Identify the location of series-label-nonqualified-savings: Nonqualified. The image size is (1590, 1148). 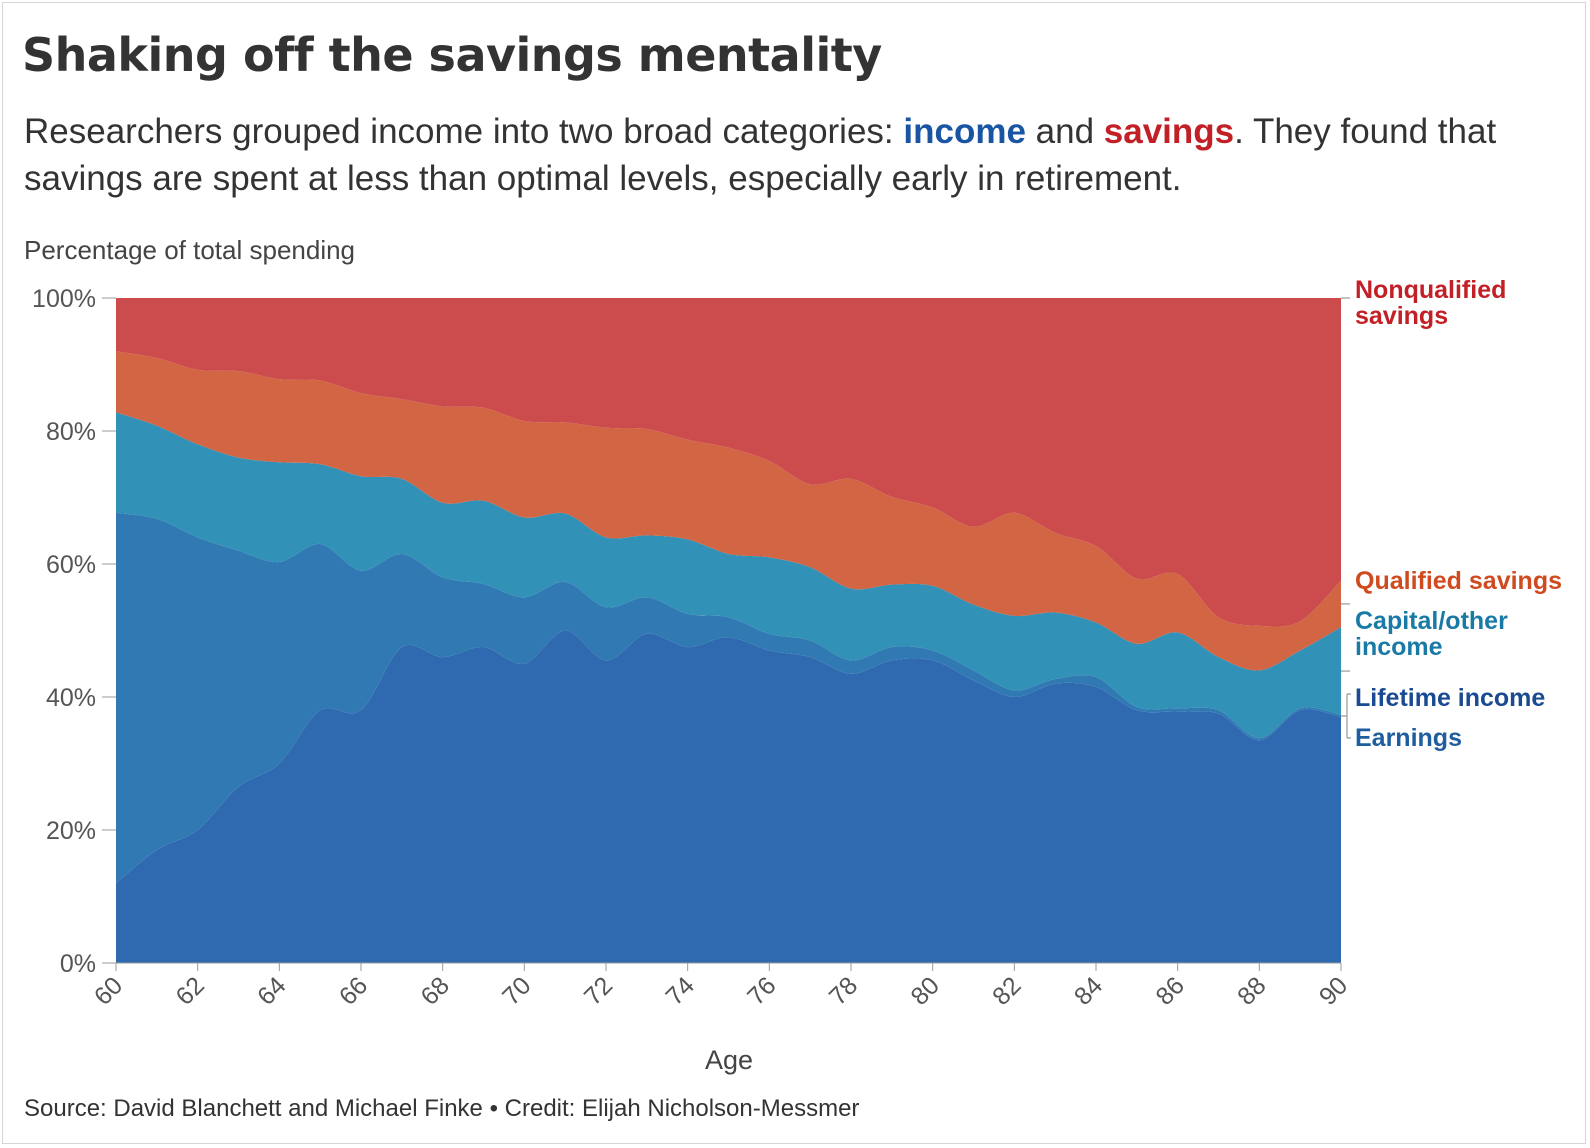
(1430, 290).